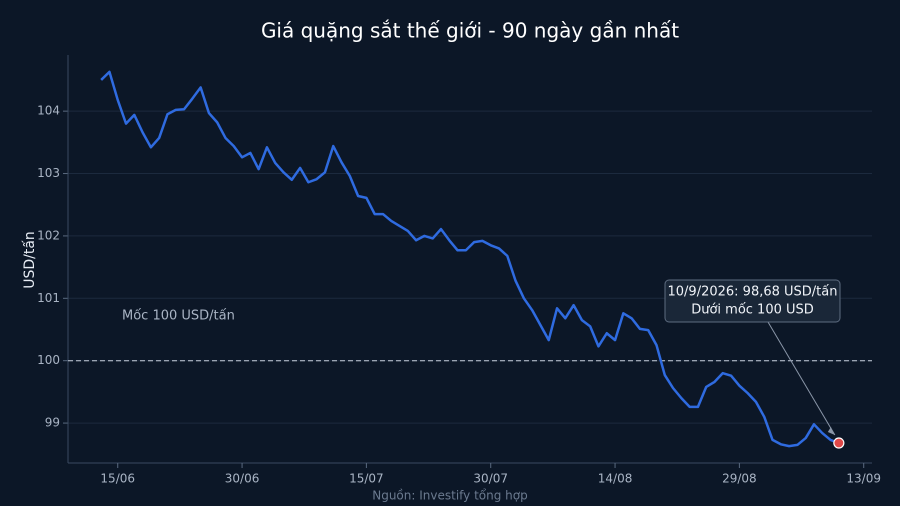 The width and height of the screenshot is (900, 506). I want to click on x-tick-label: 15/06, so click(117, 479).